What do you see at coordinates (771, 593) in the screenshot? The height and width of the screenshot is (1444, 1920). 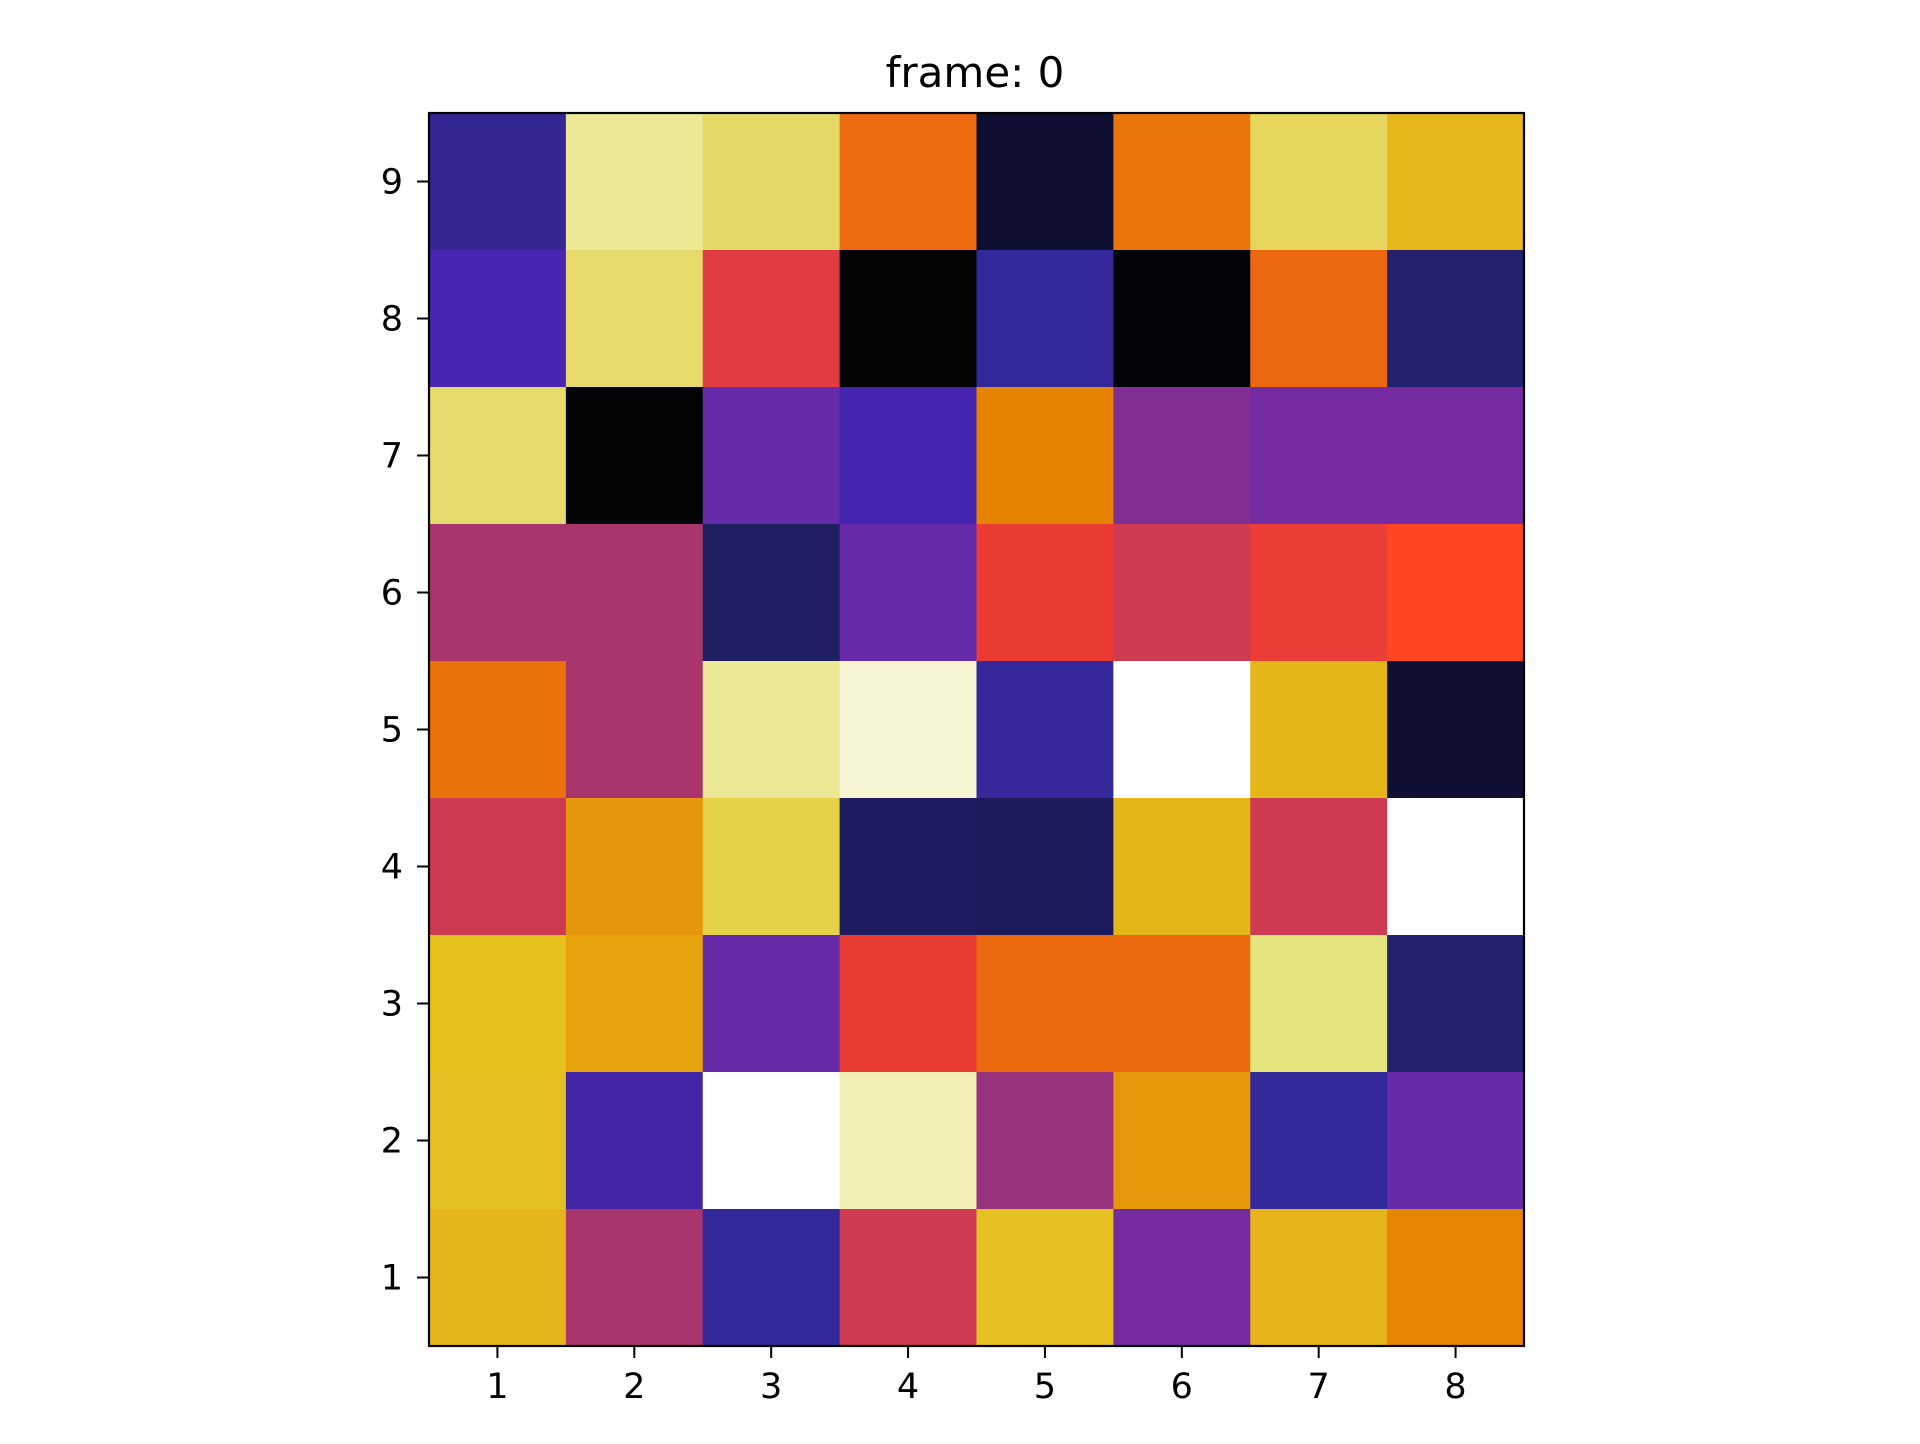 I see `heatmap-cell-x3-y6` at bounding box center [771, 593].